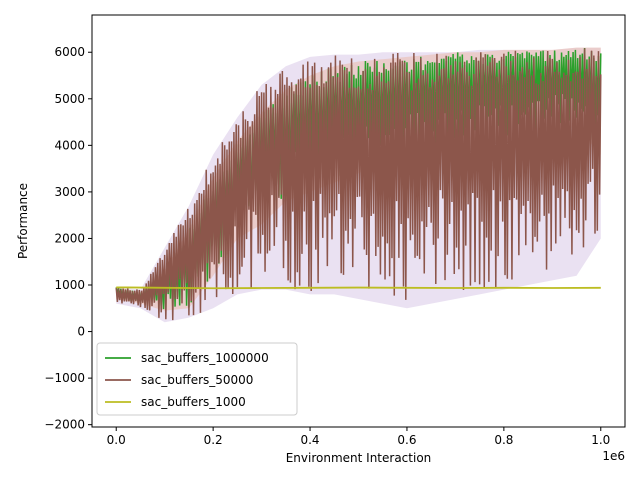 The height and width of the screenshot is (480, 640). What do you see at coordinates (205, 358) in the screenshot?
I see `legend-label: sac_buffers_1000000` at bounding box center [205, 358].